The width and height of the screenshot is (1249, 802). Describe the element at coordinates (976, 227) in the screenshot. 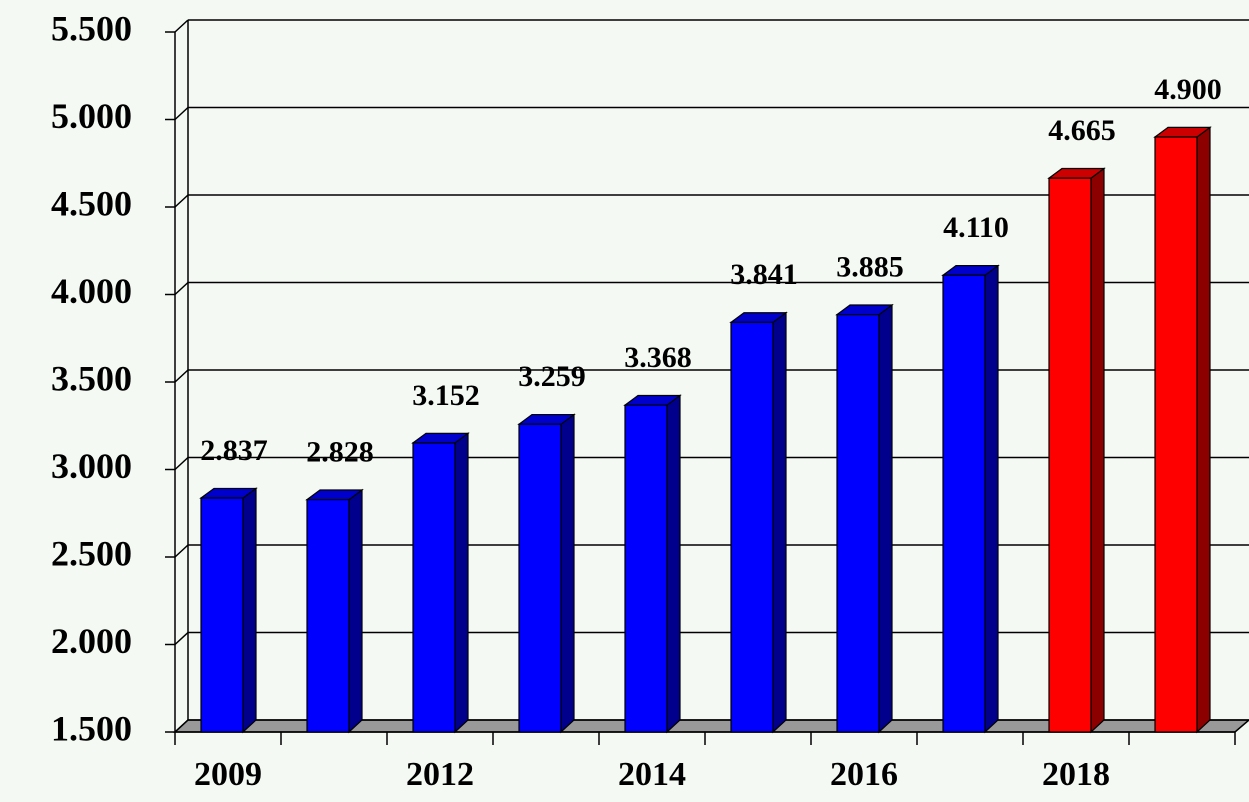

I see `value-label: 4.110` at that location.